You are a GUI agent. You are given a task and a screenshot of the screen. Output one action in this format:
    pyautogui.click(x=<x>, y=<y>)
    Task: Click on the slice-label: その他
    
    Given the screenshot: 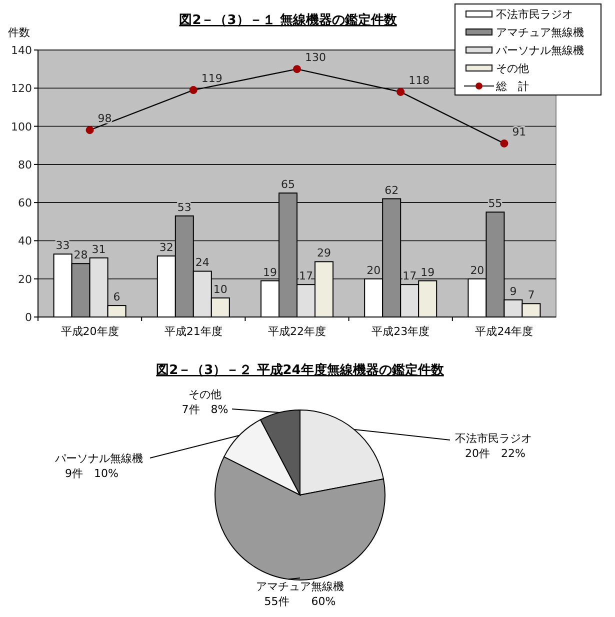 What is the action you would take?
    pyautogui.click(x=205, y=394)
    